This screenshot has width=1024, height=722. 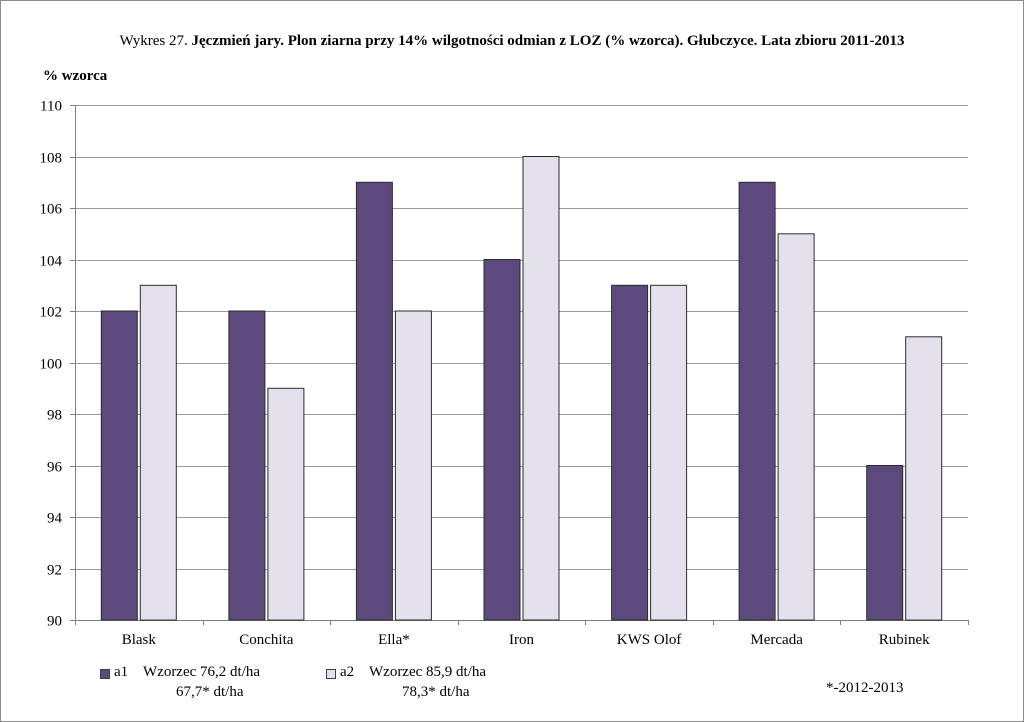 What do you see at coordinates (153, 41) in the screenshot?
I see `chart-title-prefix: Wykres 27.` at bounding box center [153, 41].